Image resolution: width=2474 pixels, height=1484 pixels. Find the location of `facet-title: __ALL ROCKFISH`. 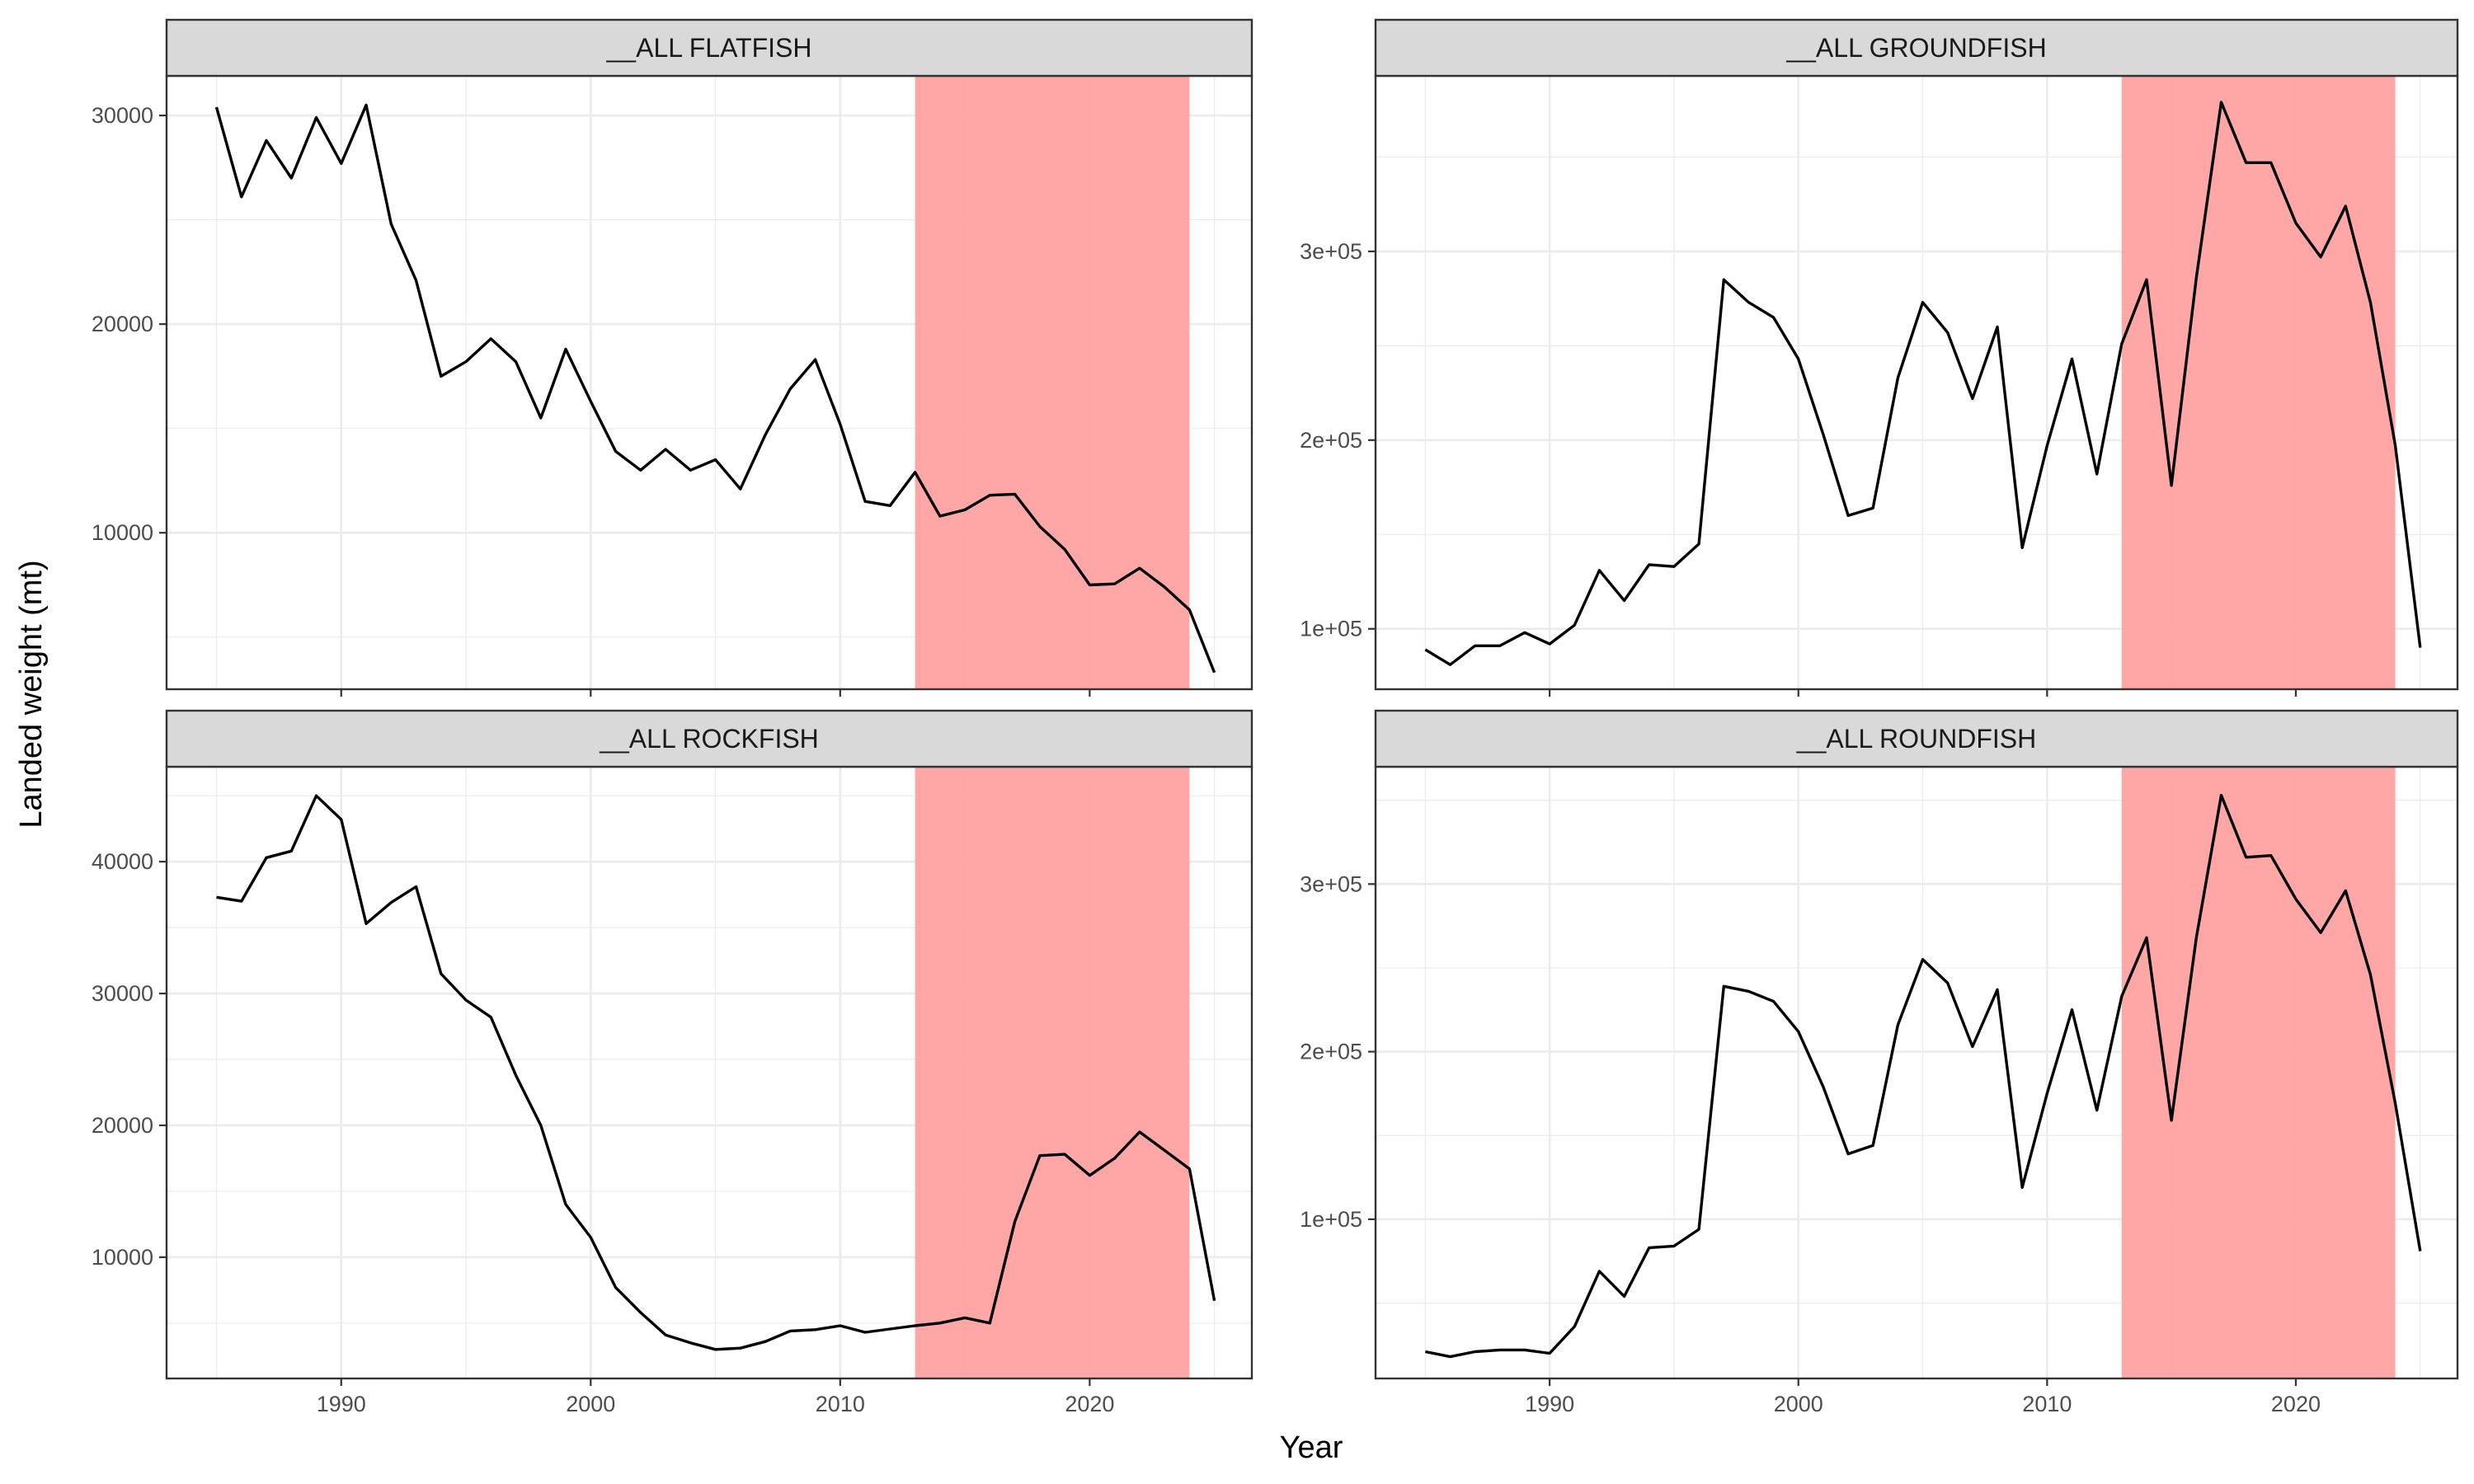

facet-title: __ALL ROCKFISH is located at coordinates (709, 739).